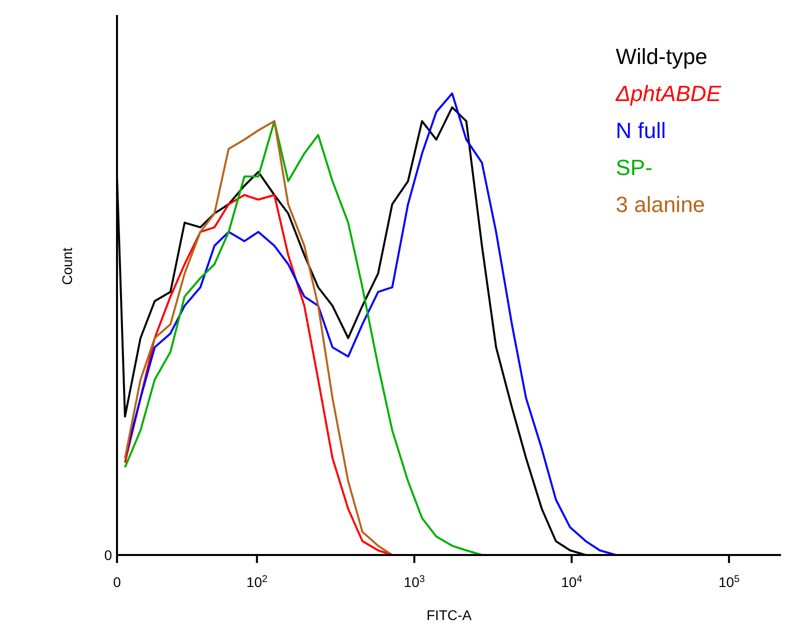 This screenshot has width=789, height=643. Describe the element at coordinates (661, 205) in the screenshot. I see `text: 3 alanine` at that location.